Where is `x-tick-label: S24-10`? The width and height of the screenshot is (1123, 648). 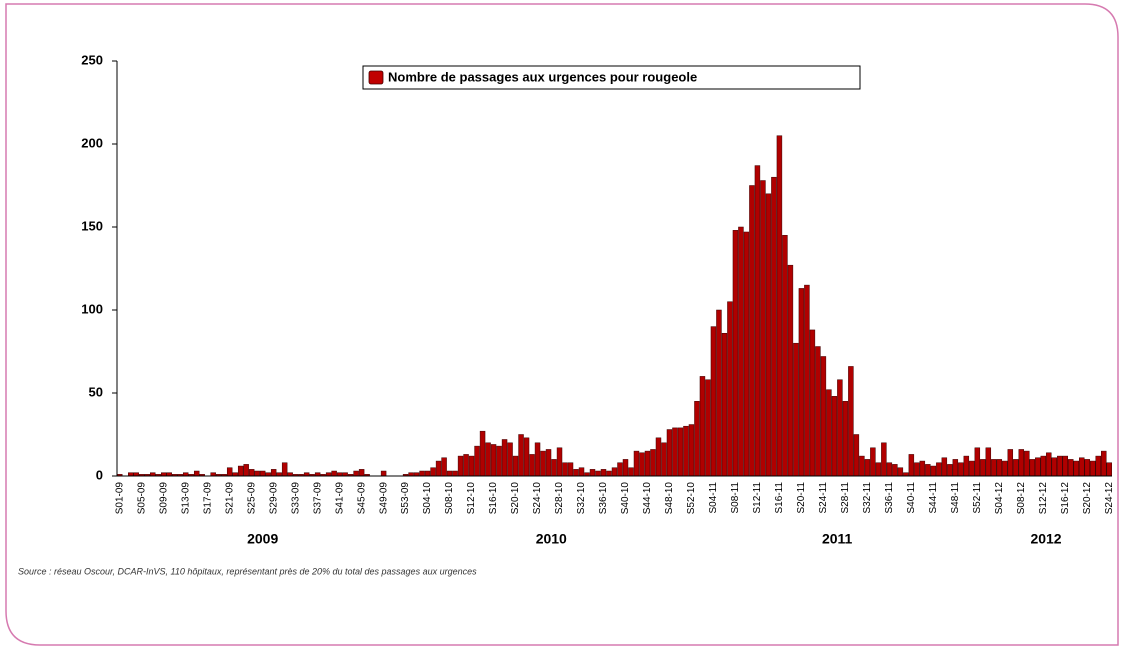
x-tick-label: S24-10 is located at coordinates (537, 498).